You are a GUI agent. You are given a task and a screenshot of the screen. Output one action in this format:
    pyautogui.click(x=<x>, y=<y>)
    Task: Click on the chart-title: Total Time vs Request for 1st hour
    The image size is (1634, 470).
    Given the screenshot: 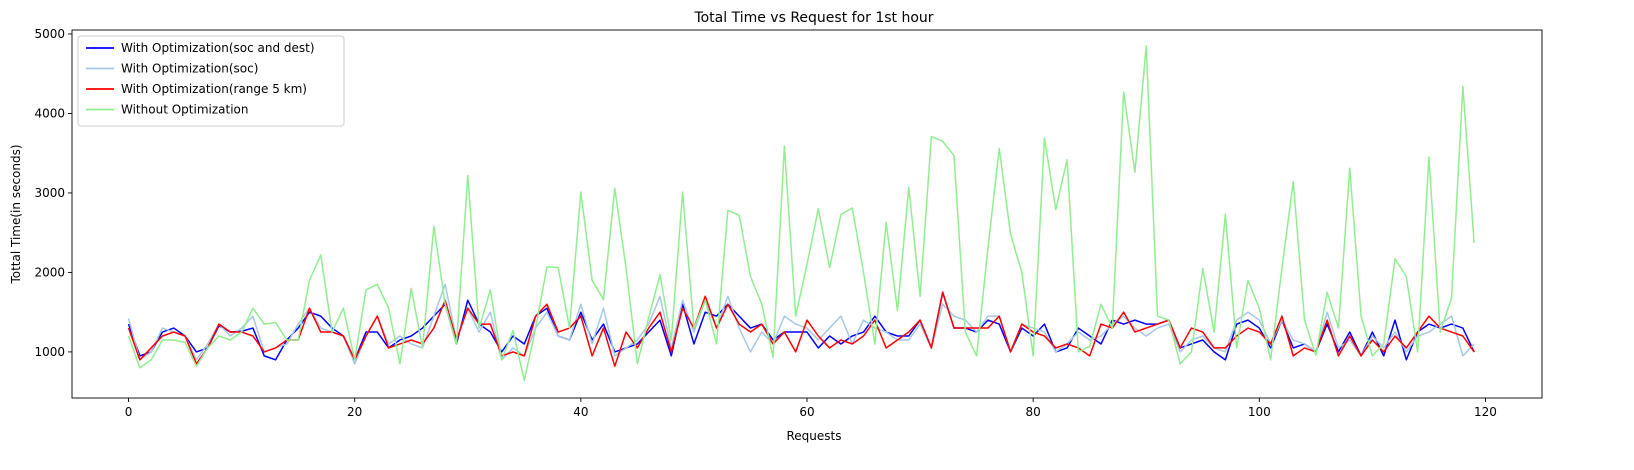 What is the action you would take?
    pyautogui.click(x=813, y=18)
    